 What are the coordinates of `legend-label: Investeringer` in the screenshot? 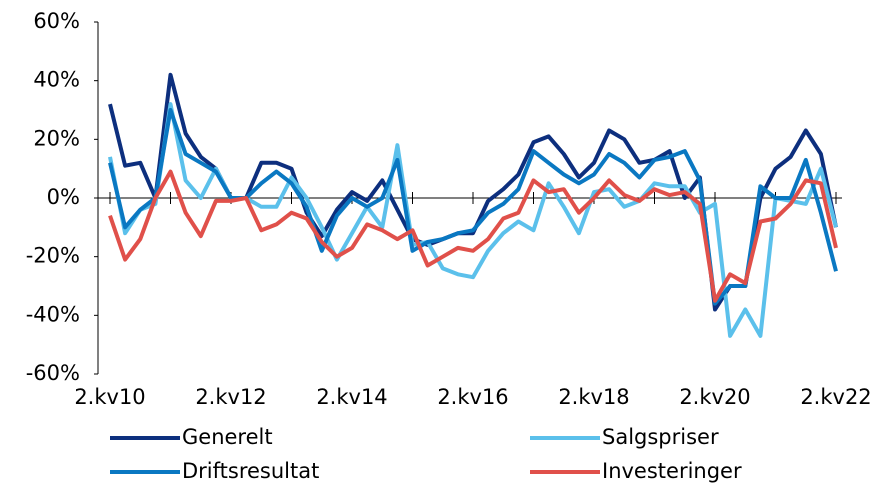 It's located at (672, 471).